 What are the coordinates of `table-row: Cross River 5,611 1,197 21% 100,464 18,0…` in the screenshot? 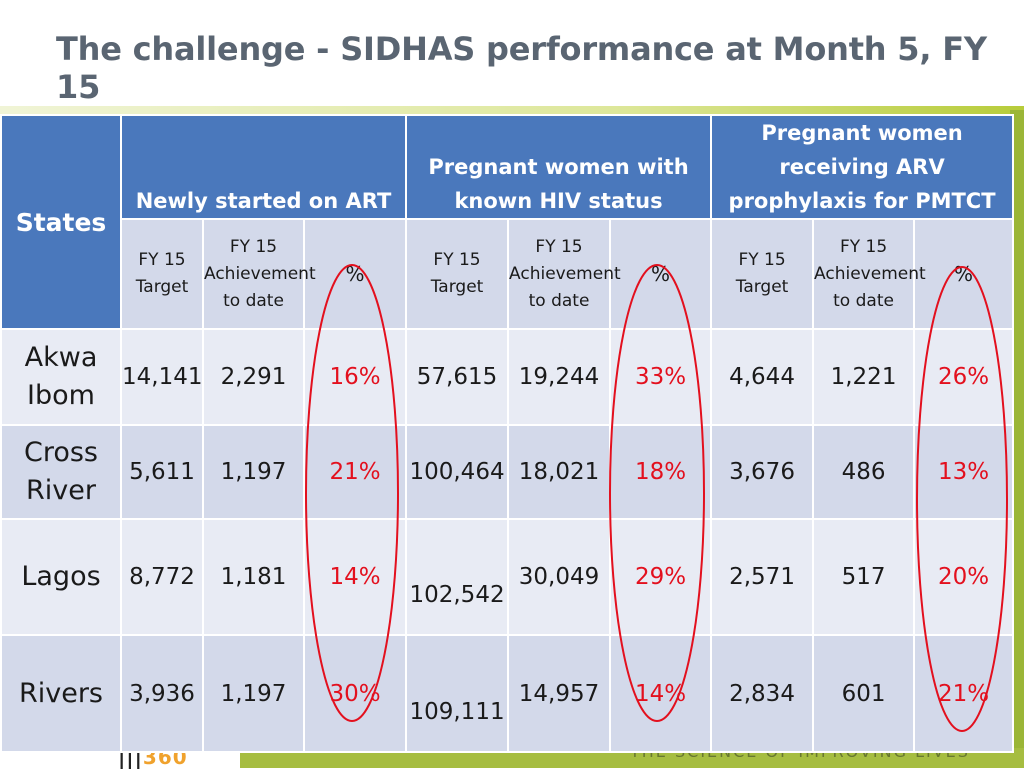 It's located at (507, 472).